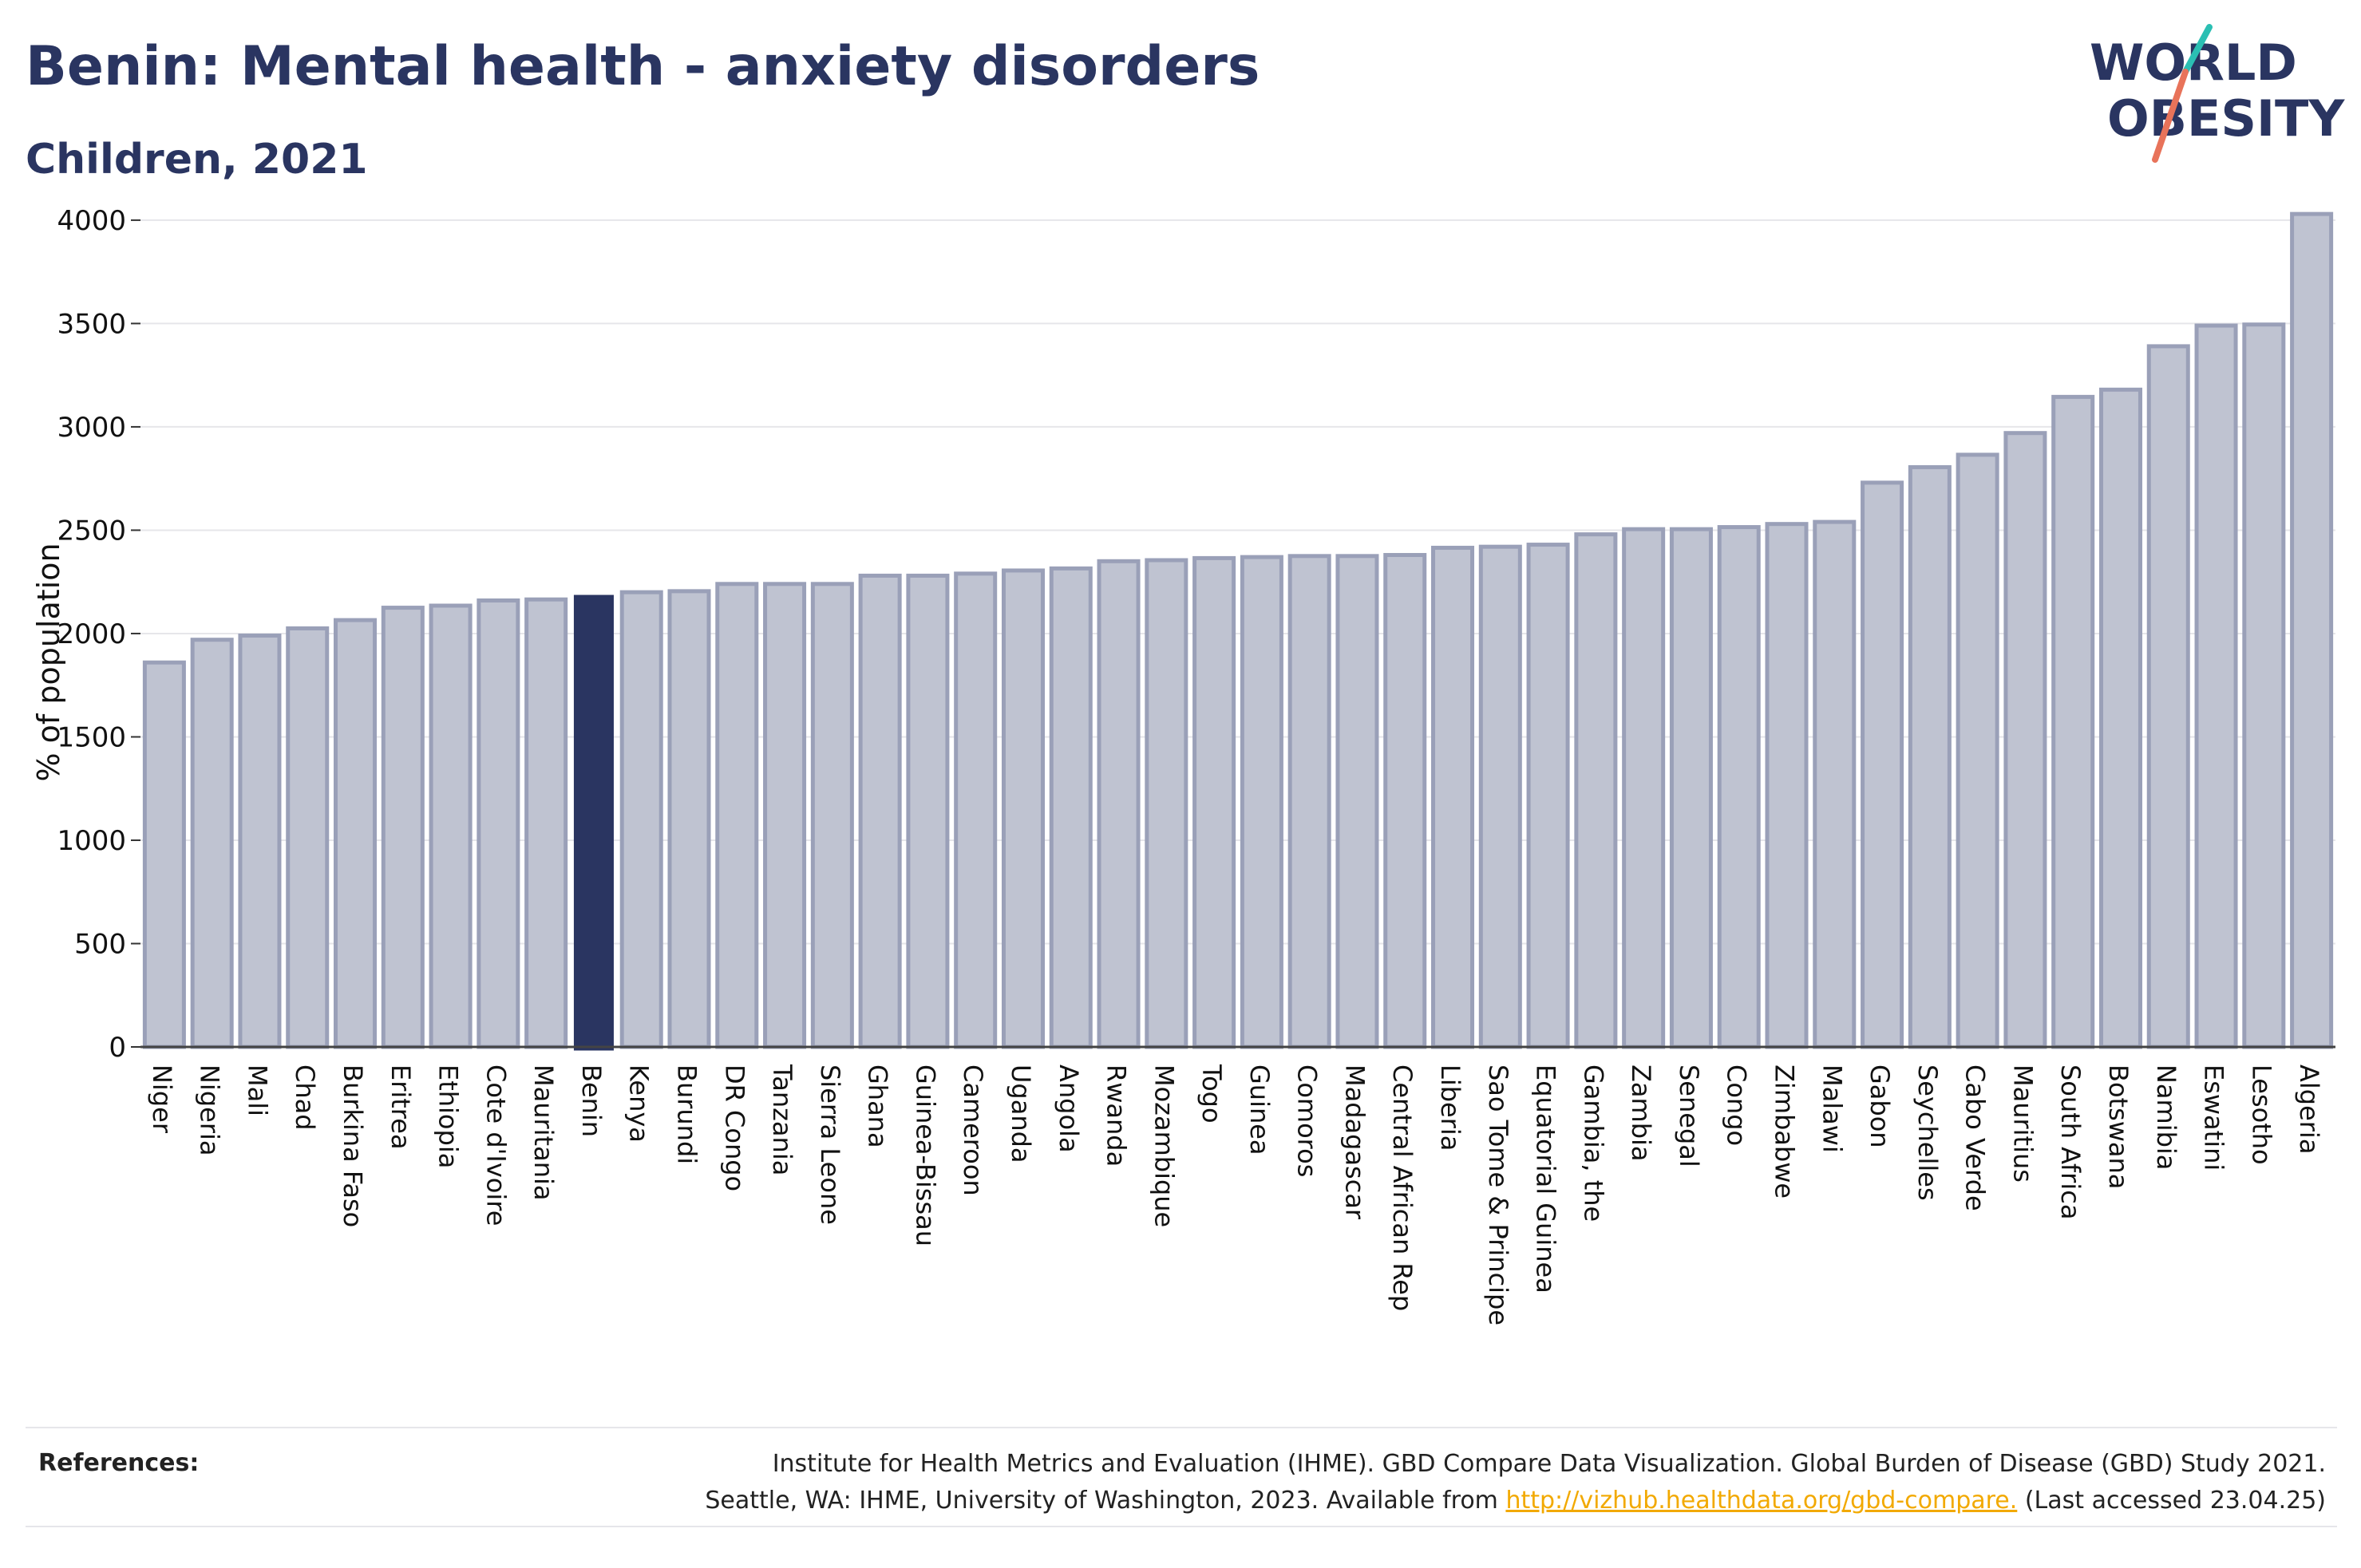 Image resolution: width=2361 pixels, height=1568 pixels. Describe the element at coordinates (308, 837) in the screenshot. I see `bar-chad` at that location.